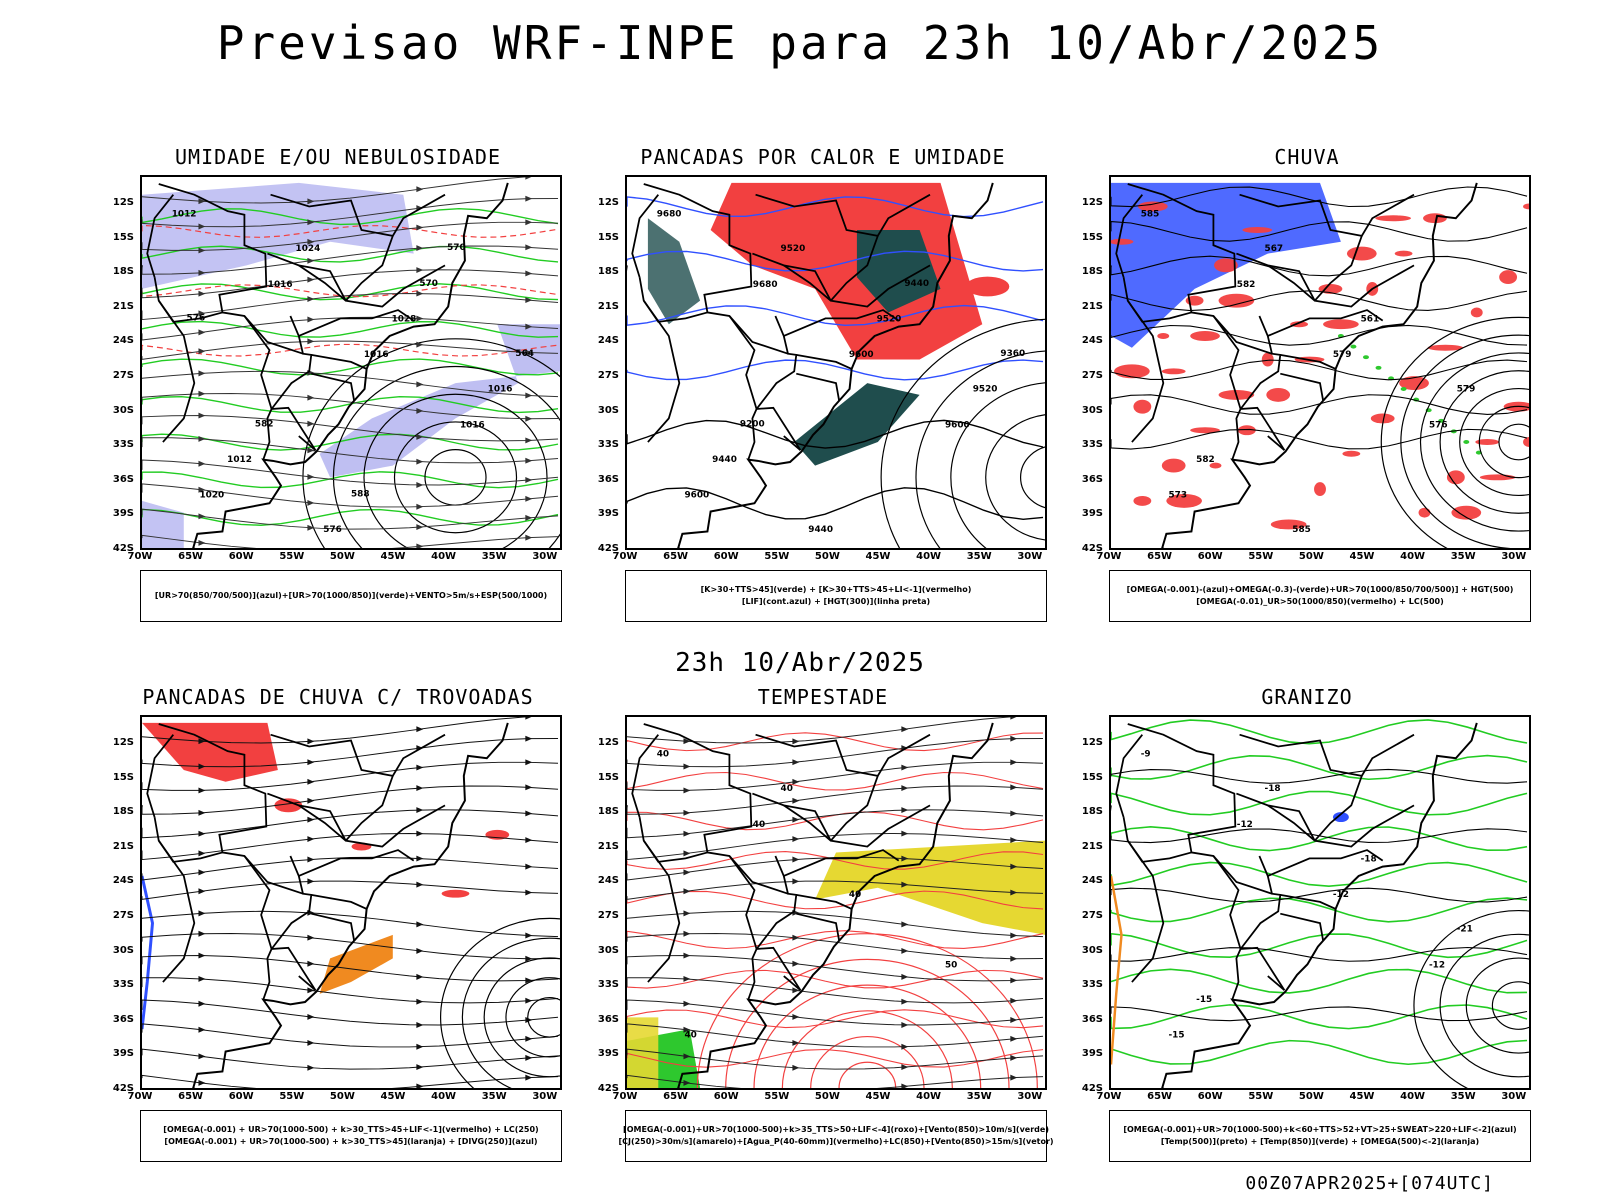 This screenshot has height=1200, width=1600. What do you see at coordinates (608, 306) in the screenshot?
I see `latitude-tick-label: 21S` at bounding box center [608, 306].